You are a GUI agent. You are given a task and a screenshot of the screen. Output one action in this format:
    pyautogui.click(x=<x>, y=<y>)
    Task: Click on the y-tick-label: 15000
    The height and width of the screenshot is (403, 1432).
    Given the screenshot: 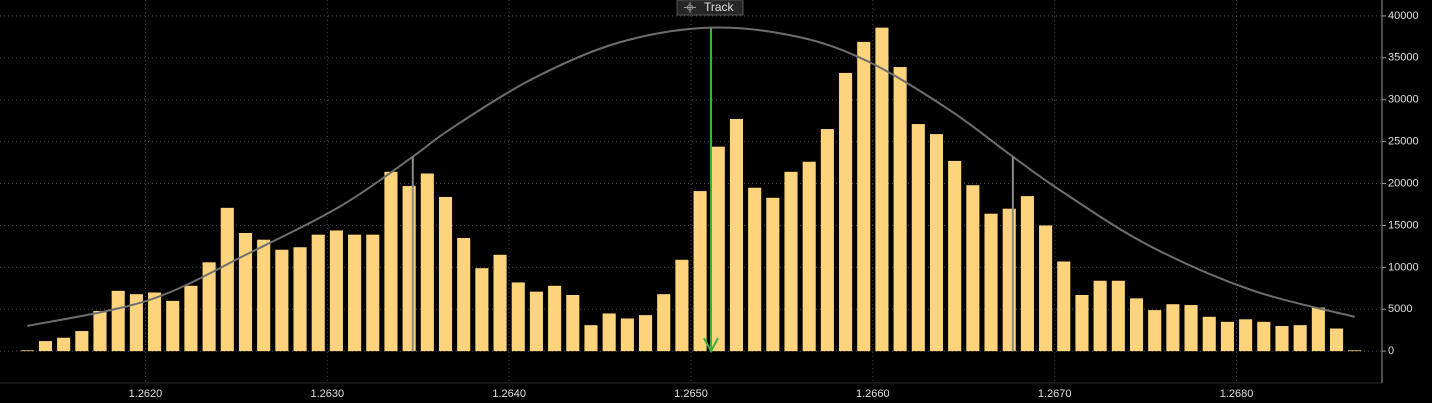 What is the action you would take?
    pyautogui.click(x=1403, y=225)
    